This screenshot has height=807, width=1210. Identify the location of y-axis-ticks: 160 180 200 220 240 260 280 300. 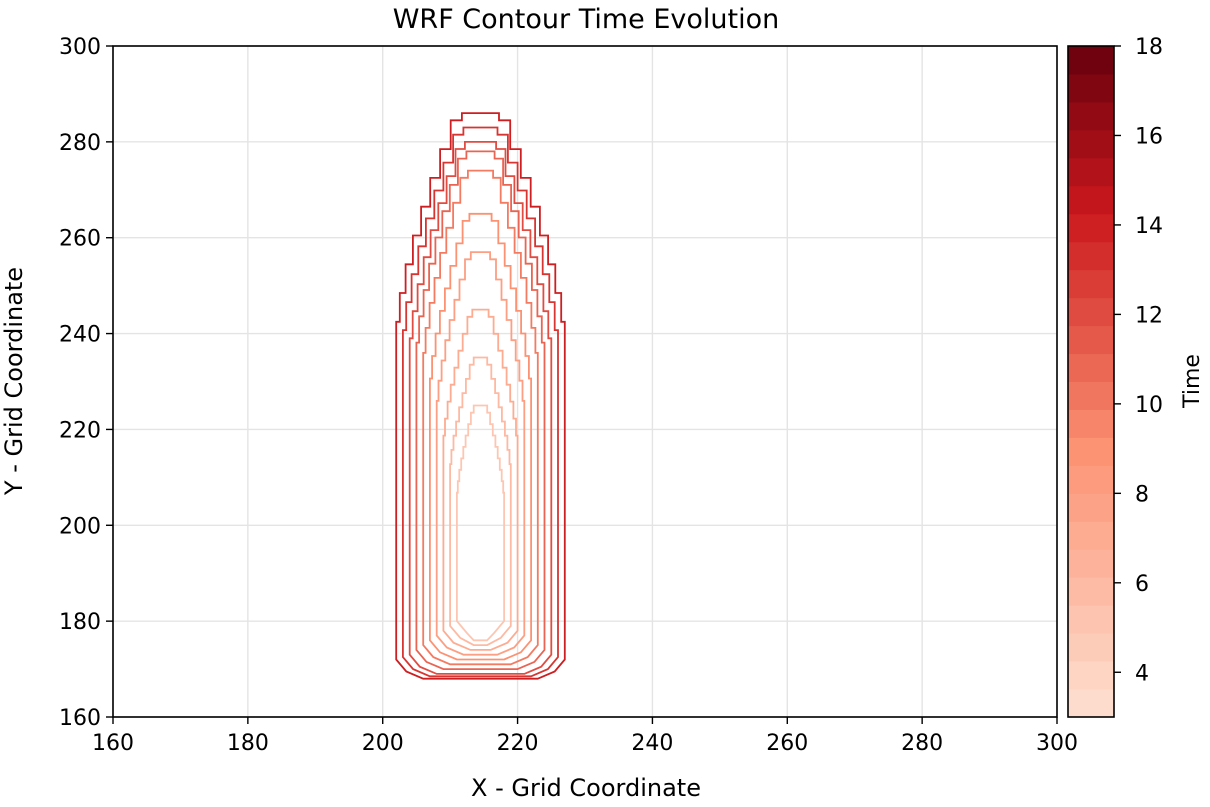
(86, 383).